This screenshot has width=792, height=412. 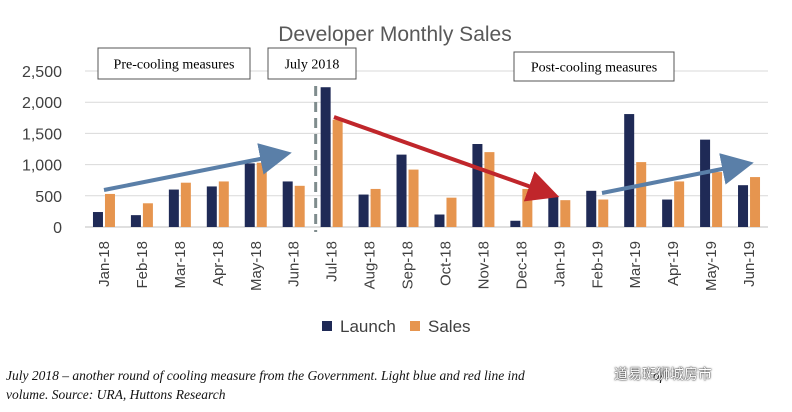 What do you see at coordinates (104, 264) in the screenshot?
I see `x-tick-label: Jan-18` at bounding box center [104, 264].